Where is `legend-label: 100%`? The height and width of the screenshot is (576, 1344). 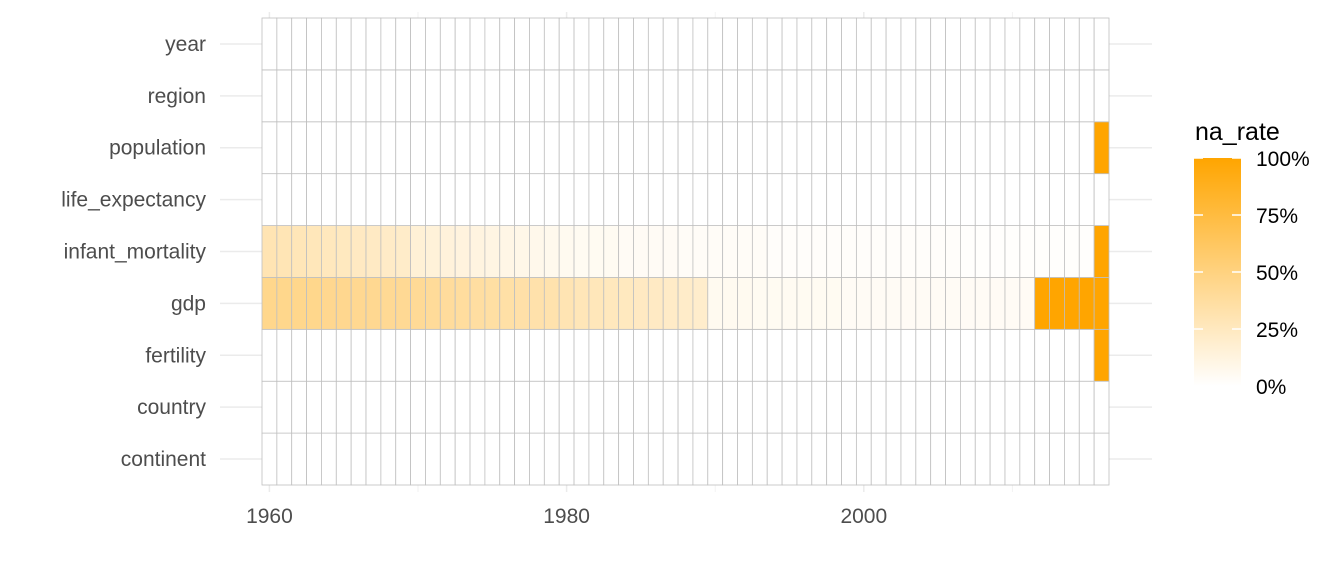 legend-label: 100% is located at coordinates (1283, 159).